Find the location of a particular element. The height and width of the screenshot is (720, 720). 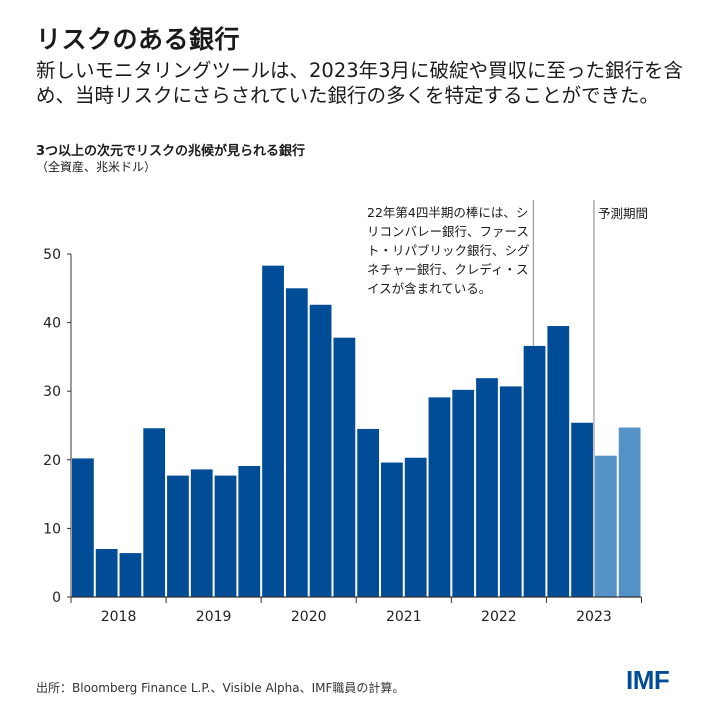

bar-2018Q2 is located at coordinates (106, 572).